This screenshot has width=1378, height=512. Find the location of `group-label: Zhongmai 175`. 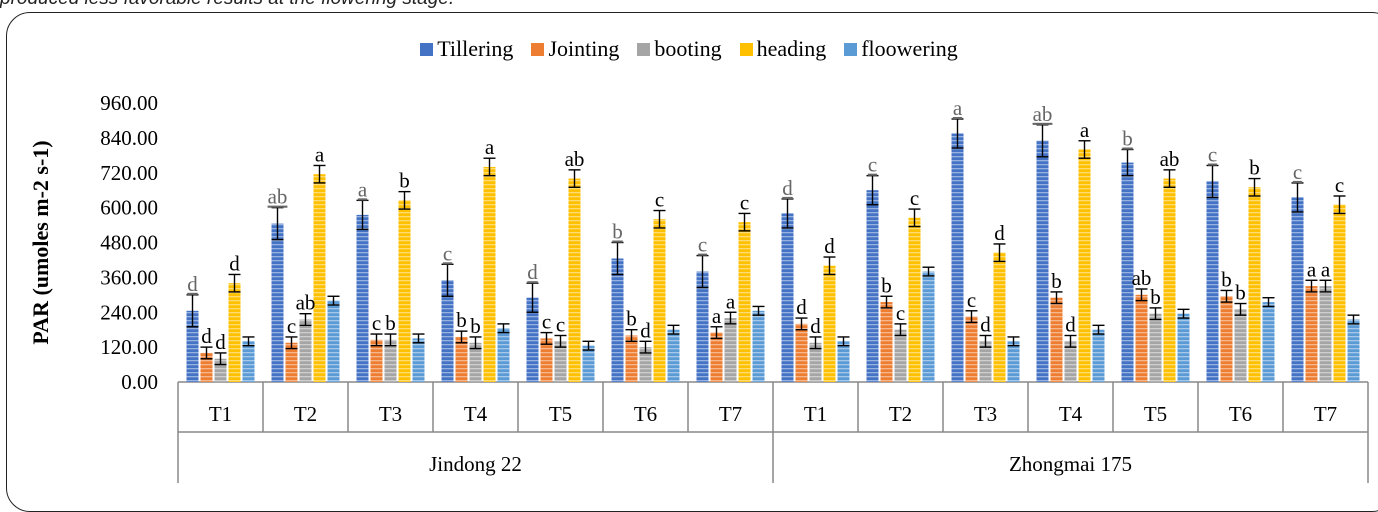

group-label: Zhongmai 175 is located at coordinates (1070, 464).